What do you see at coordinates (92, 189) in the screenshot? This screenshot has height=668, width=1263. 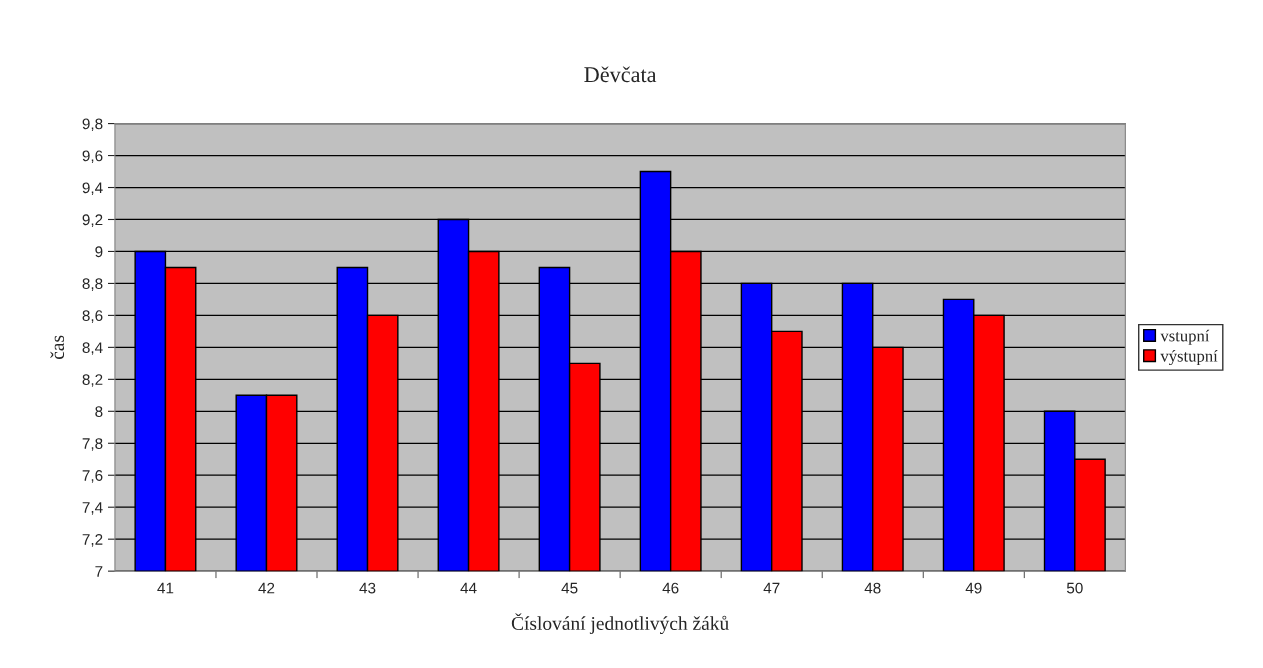 I see `y-tick-label: 9,4` at bounding box center [92, 189].